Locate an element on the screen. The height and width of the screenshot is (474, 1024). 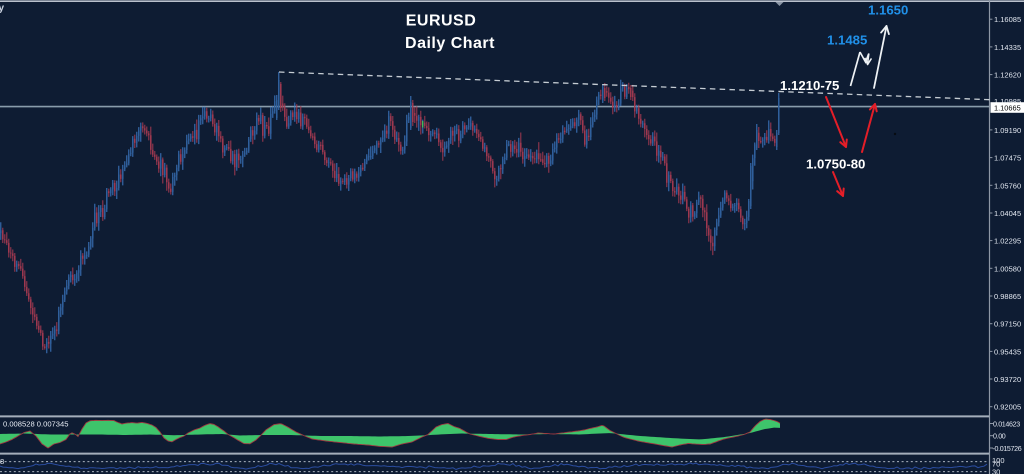
svg-text: 70 is located at coordinates (996, 464).